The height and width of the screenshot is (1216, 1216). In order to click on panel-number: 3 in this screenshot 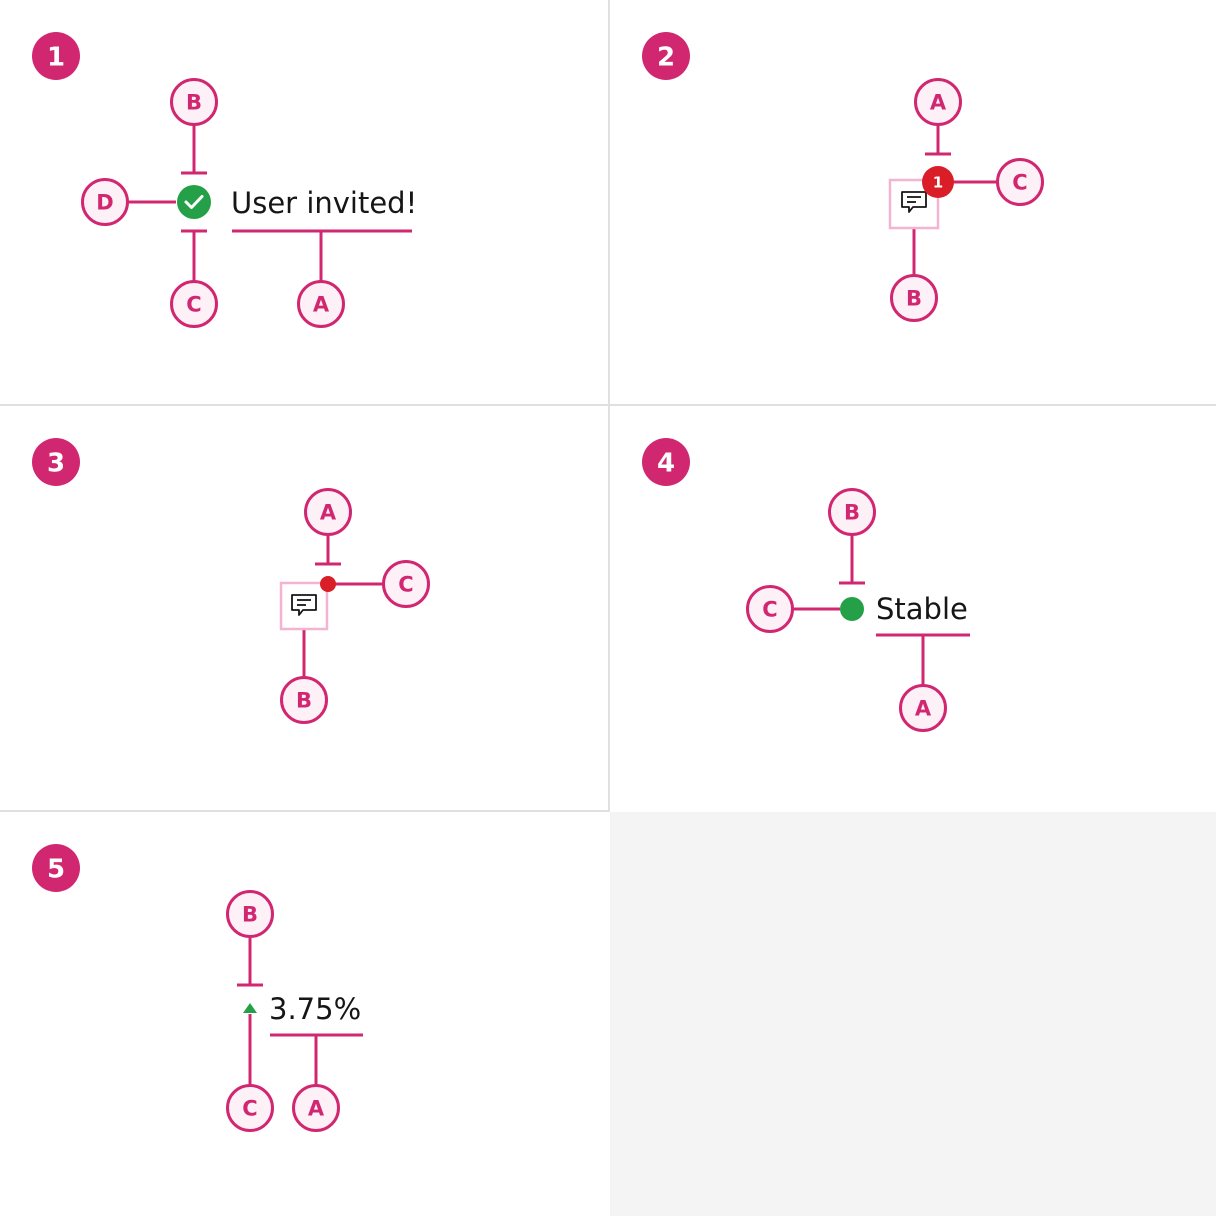, I will do `click(56, 464)`.